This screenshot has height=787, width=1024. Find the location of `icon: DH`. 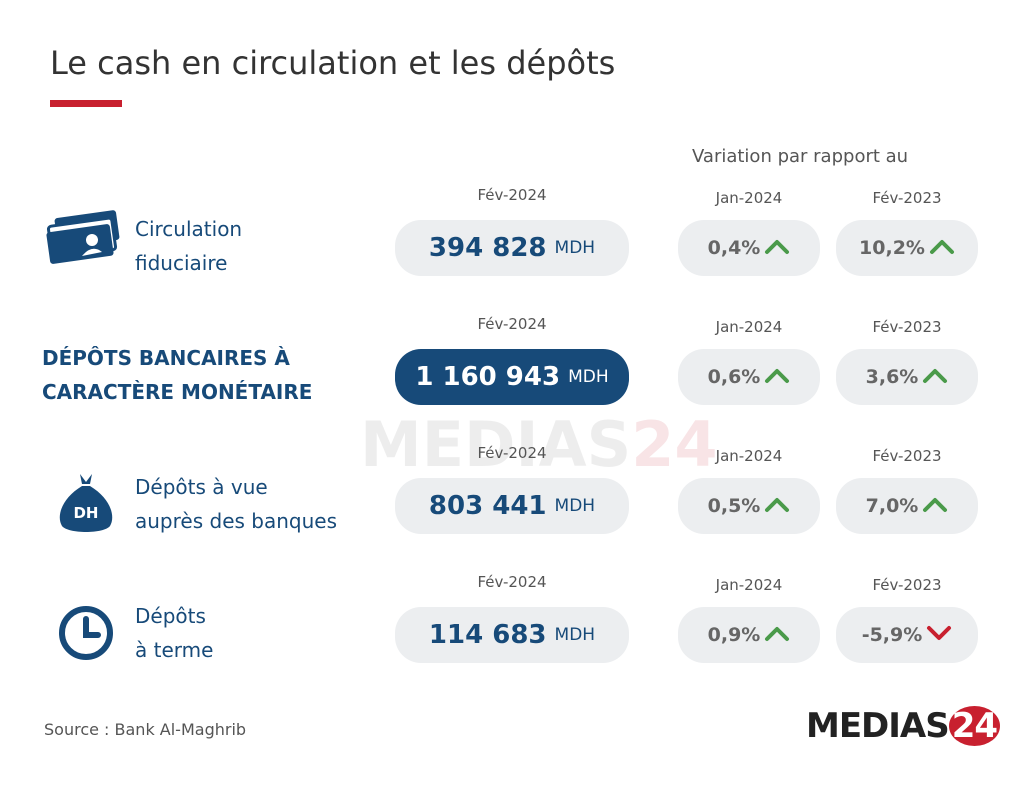

icon: DH is located at coordinates (86, 503).